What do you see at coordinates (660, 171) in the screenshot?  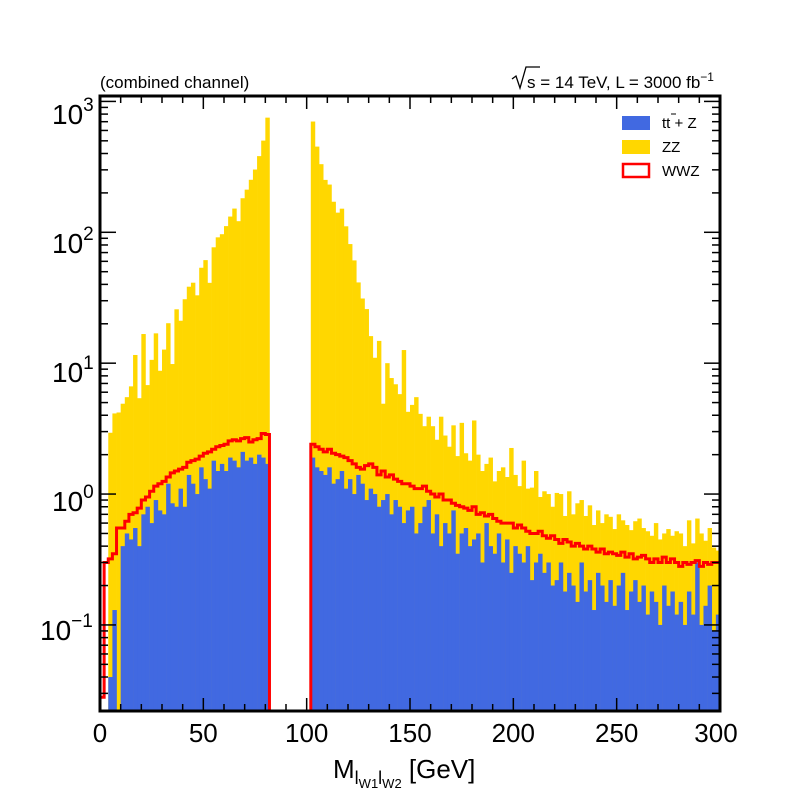 I see `legend-item-wwz: WWZ` at bounding box center [660, 171].